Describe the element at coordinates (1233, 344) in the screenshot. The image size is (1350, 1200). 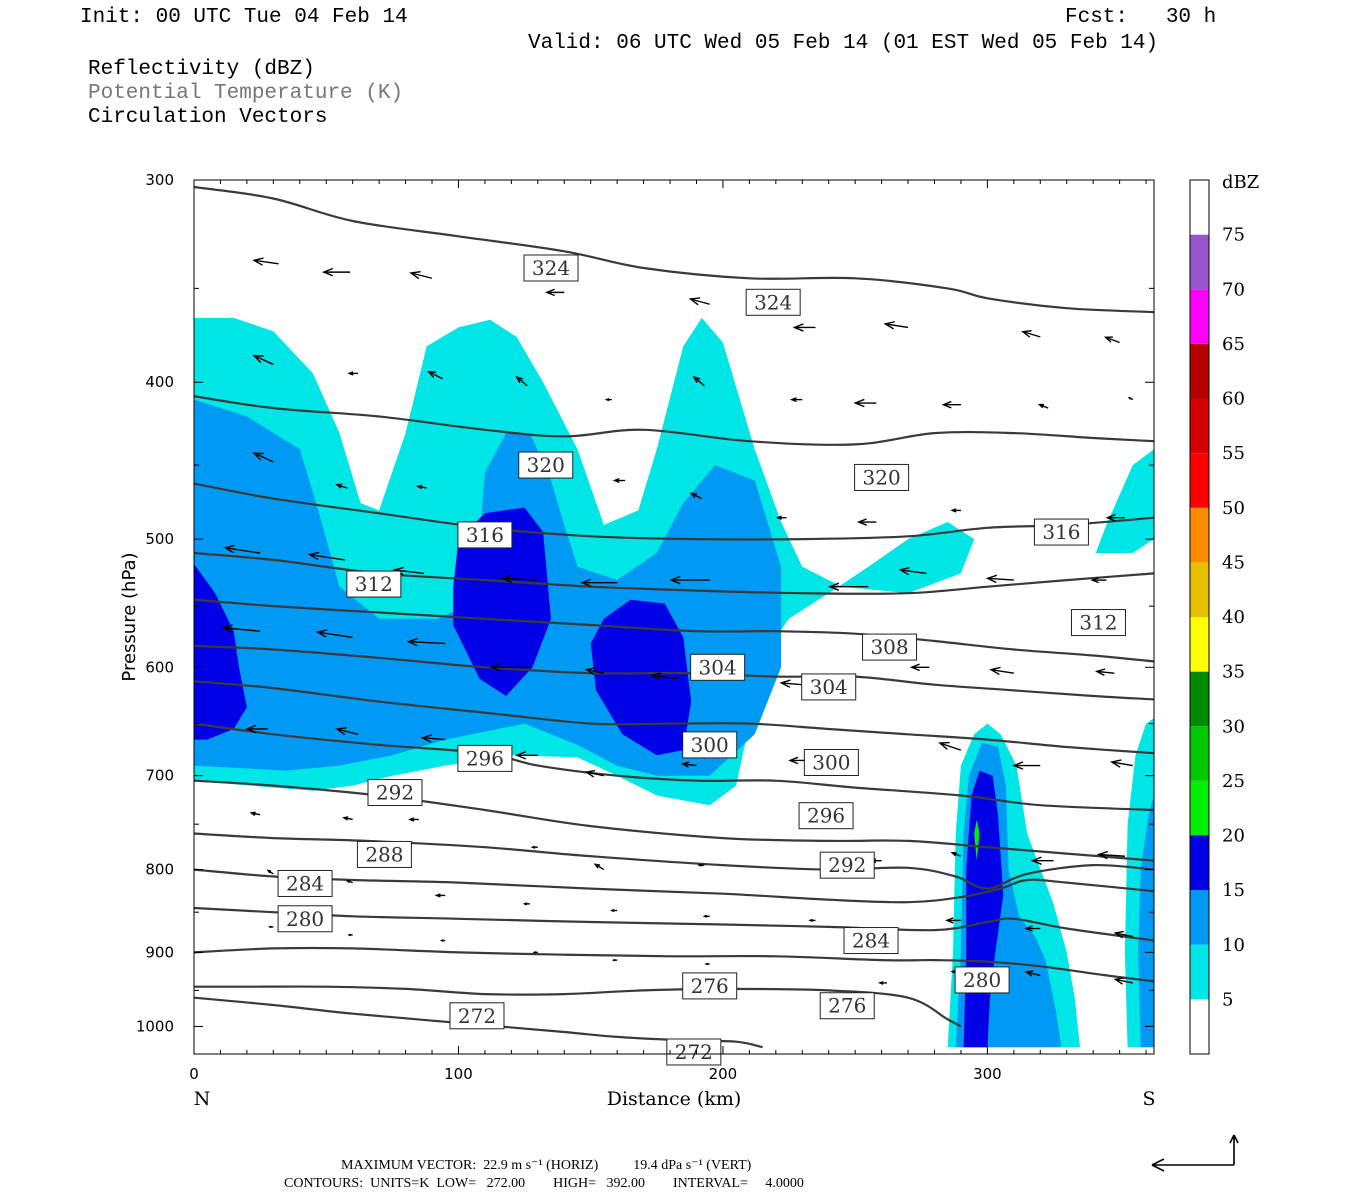
I see `colorbar-label: 65` at that location.